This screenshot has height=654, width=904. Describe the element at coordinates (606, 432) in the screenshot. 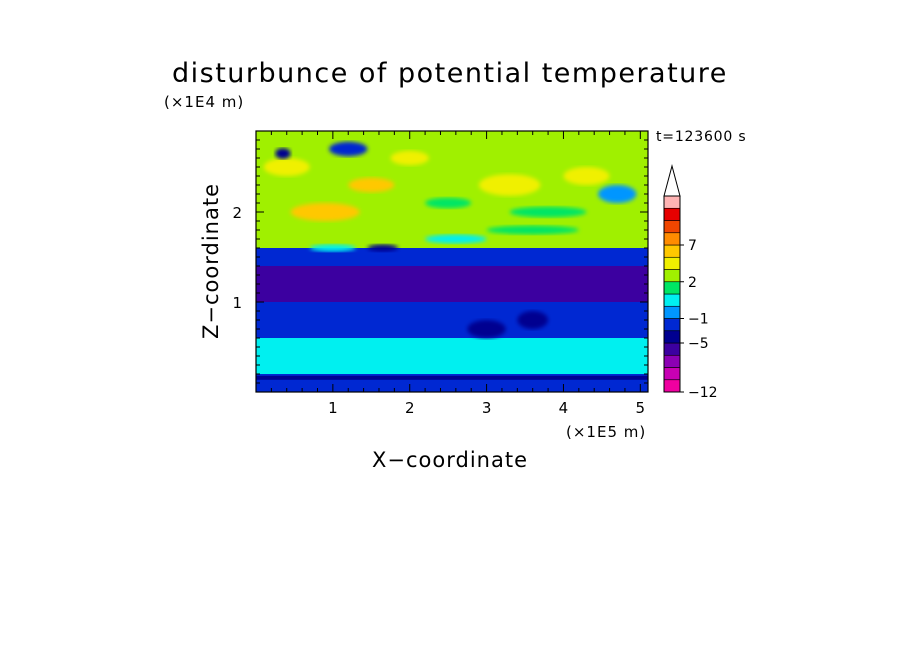

I see `x-axis-unit: (×1E5 m)` at that location.